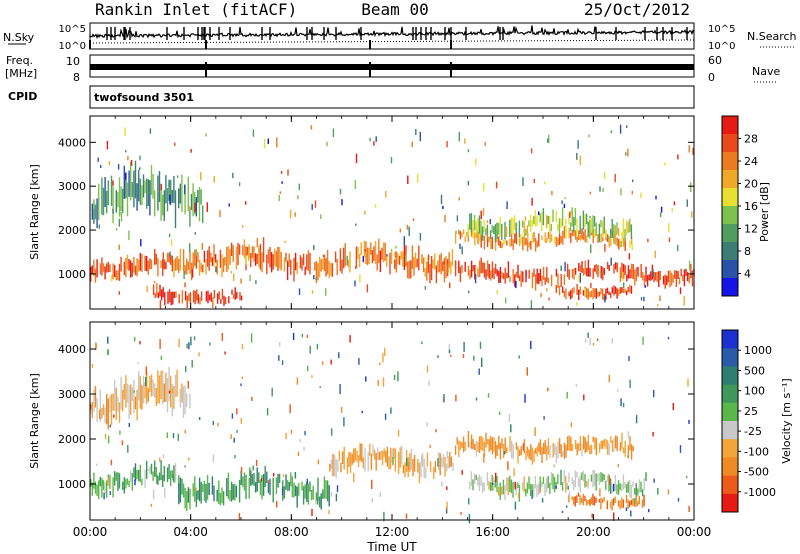  What do you see at coordinates (756, 451) in the screenshot?
I see `colorbar-tick-label-5: -100` at bounding box center [756, 451].